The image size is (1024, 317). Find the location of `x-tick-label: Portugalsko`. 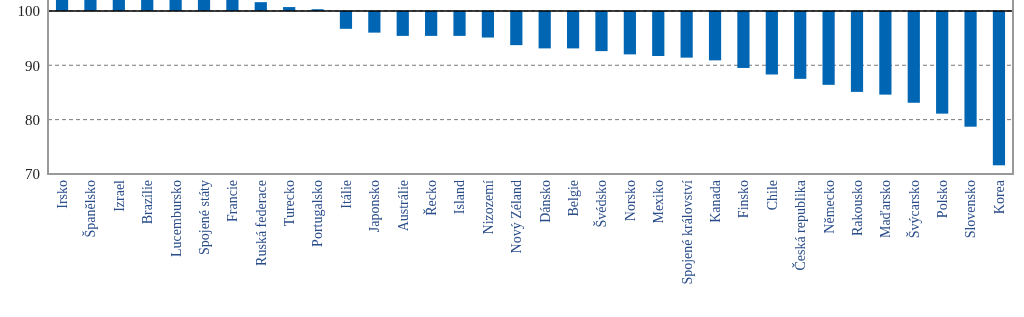

x-tick-label: Portugalsko is located at coordinates (318, 213).